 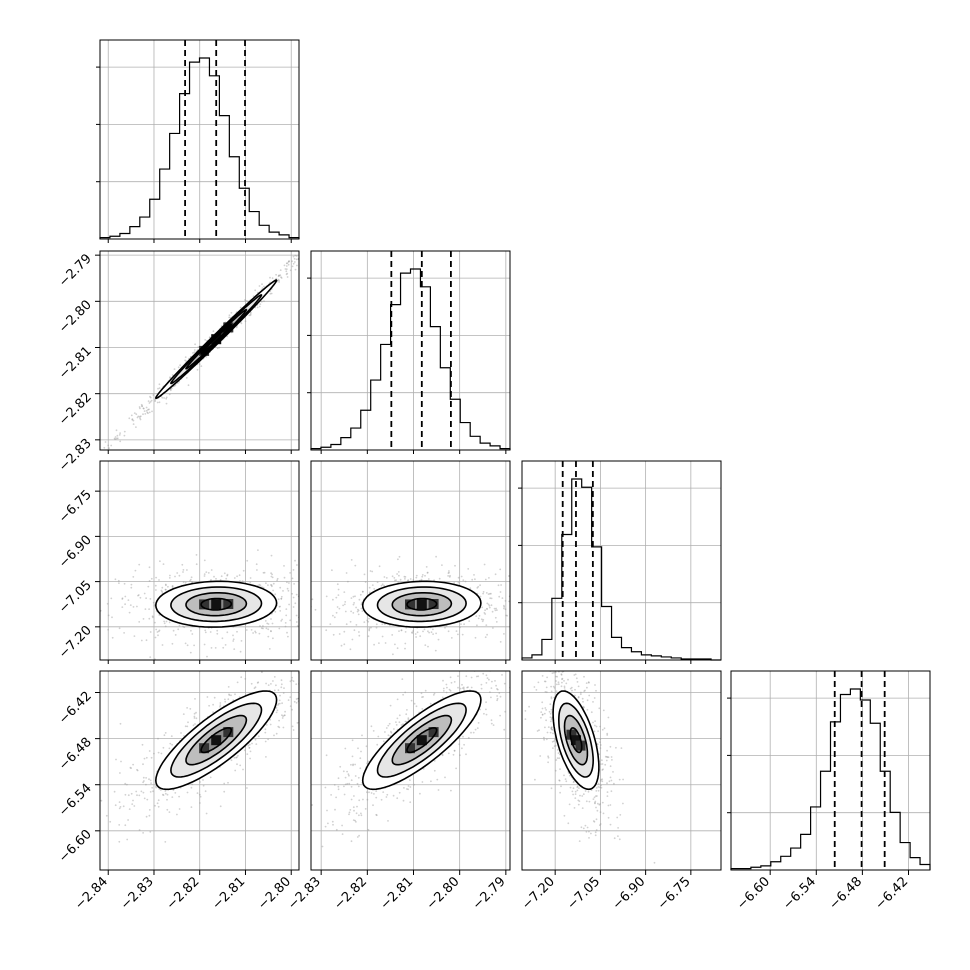 I want to click on contour-line, so click(x=216, y=339).